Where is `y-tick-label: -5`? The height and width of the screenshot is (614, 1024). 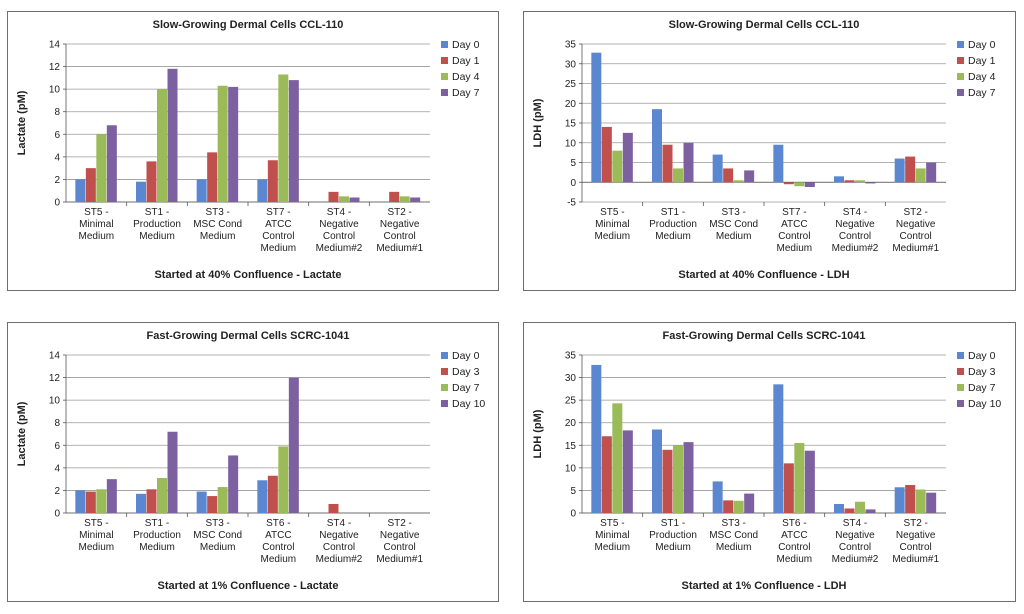
y-tick-label: -5 is located at coordinates (571, 203).